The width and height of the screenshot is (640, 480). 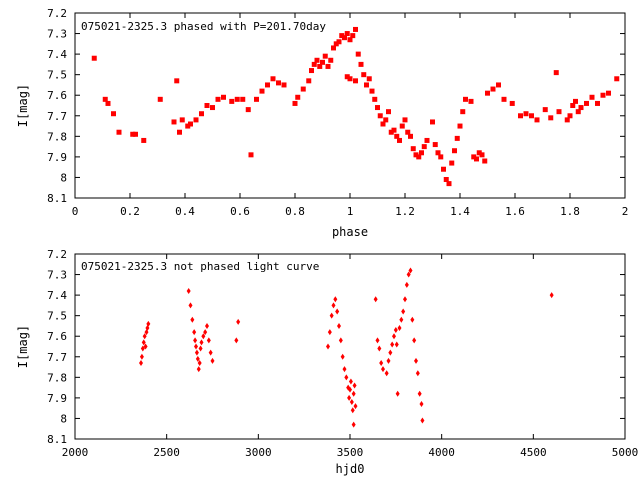 What do you see at coordinates (405, 211) in the screenshot?
I see `phased-x-tick-label: 1.2` at bounding box center [405, 211].